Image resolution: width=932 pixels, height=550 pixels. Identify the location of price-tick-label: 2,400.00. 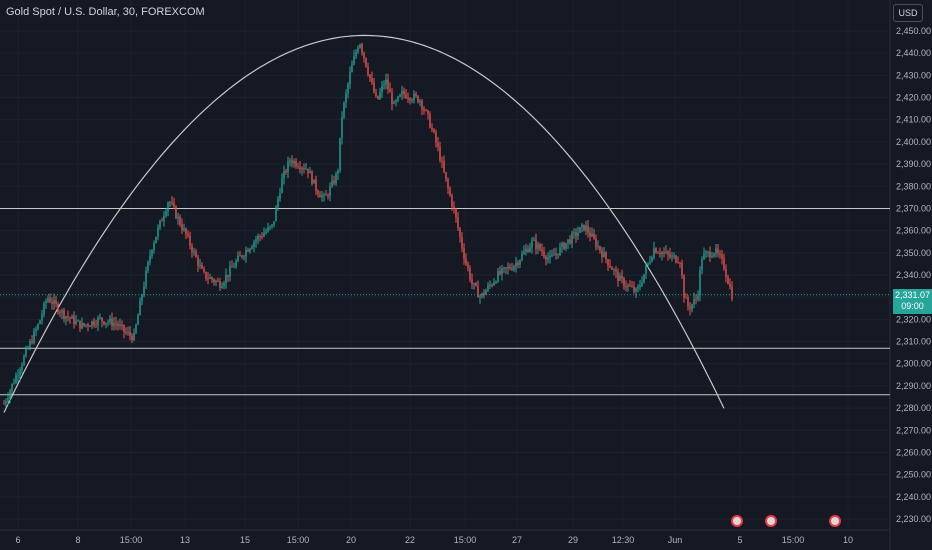
(913, 142).